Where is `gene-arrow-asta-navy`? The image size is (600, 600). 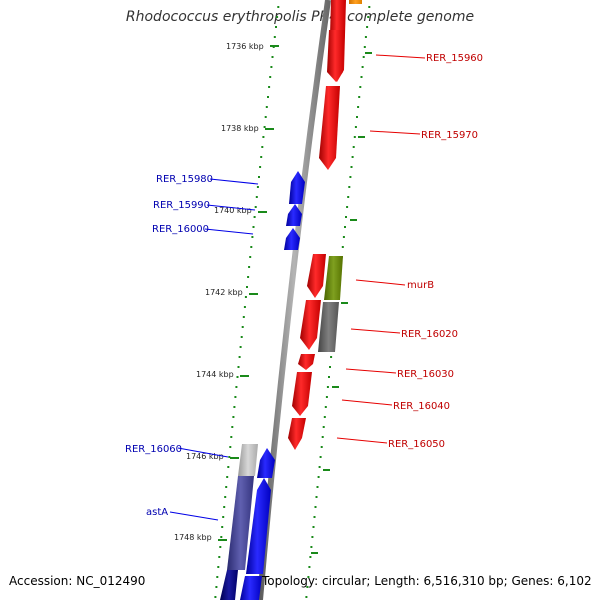
gene-arrow-asta-navy is located at coordinates (229, 585).